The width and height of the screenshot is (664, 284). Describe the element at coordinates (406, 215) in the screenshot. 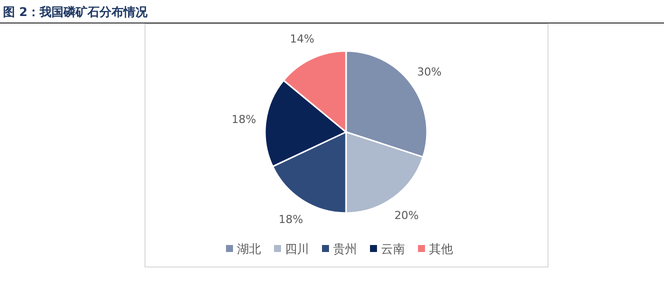

I see `data-label: 20%` at that location.